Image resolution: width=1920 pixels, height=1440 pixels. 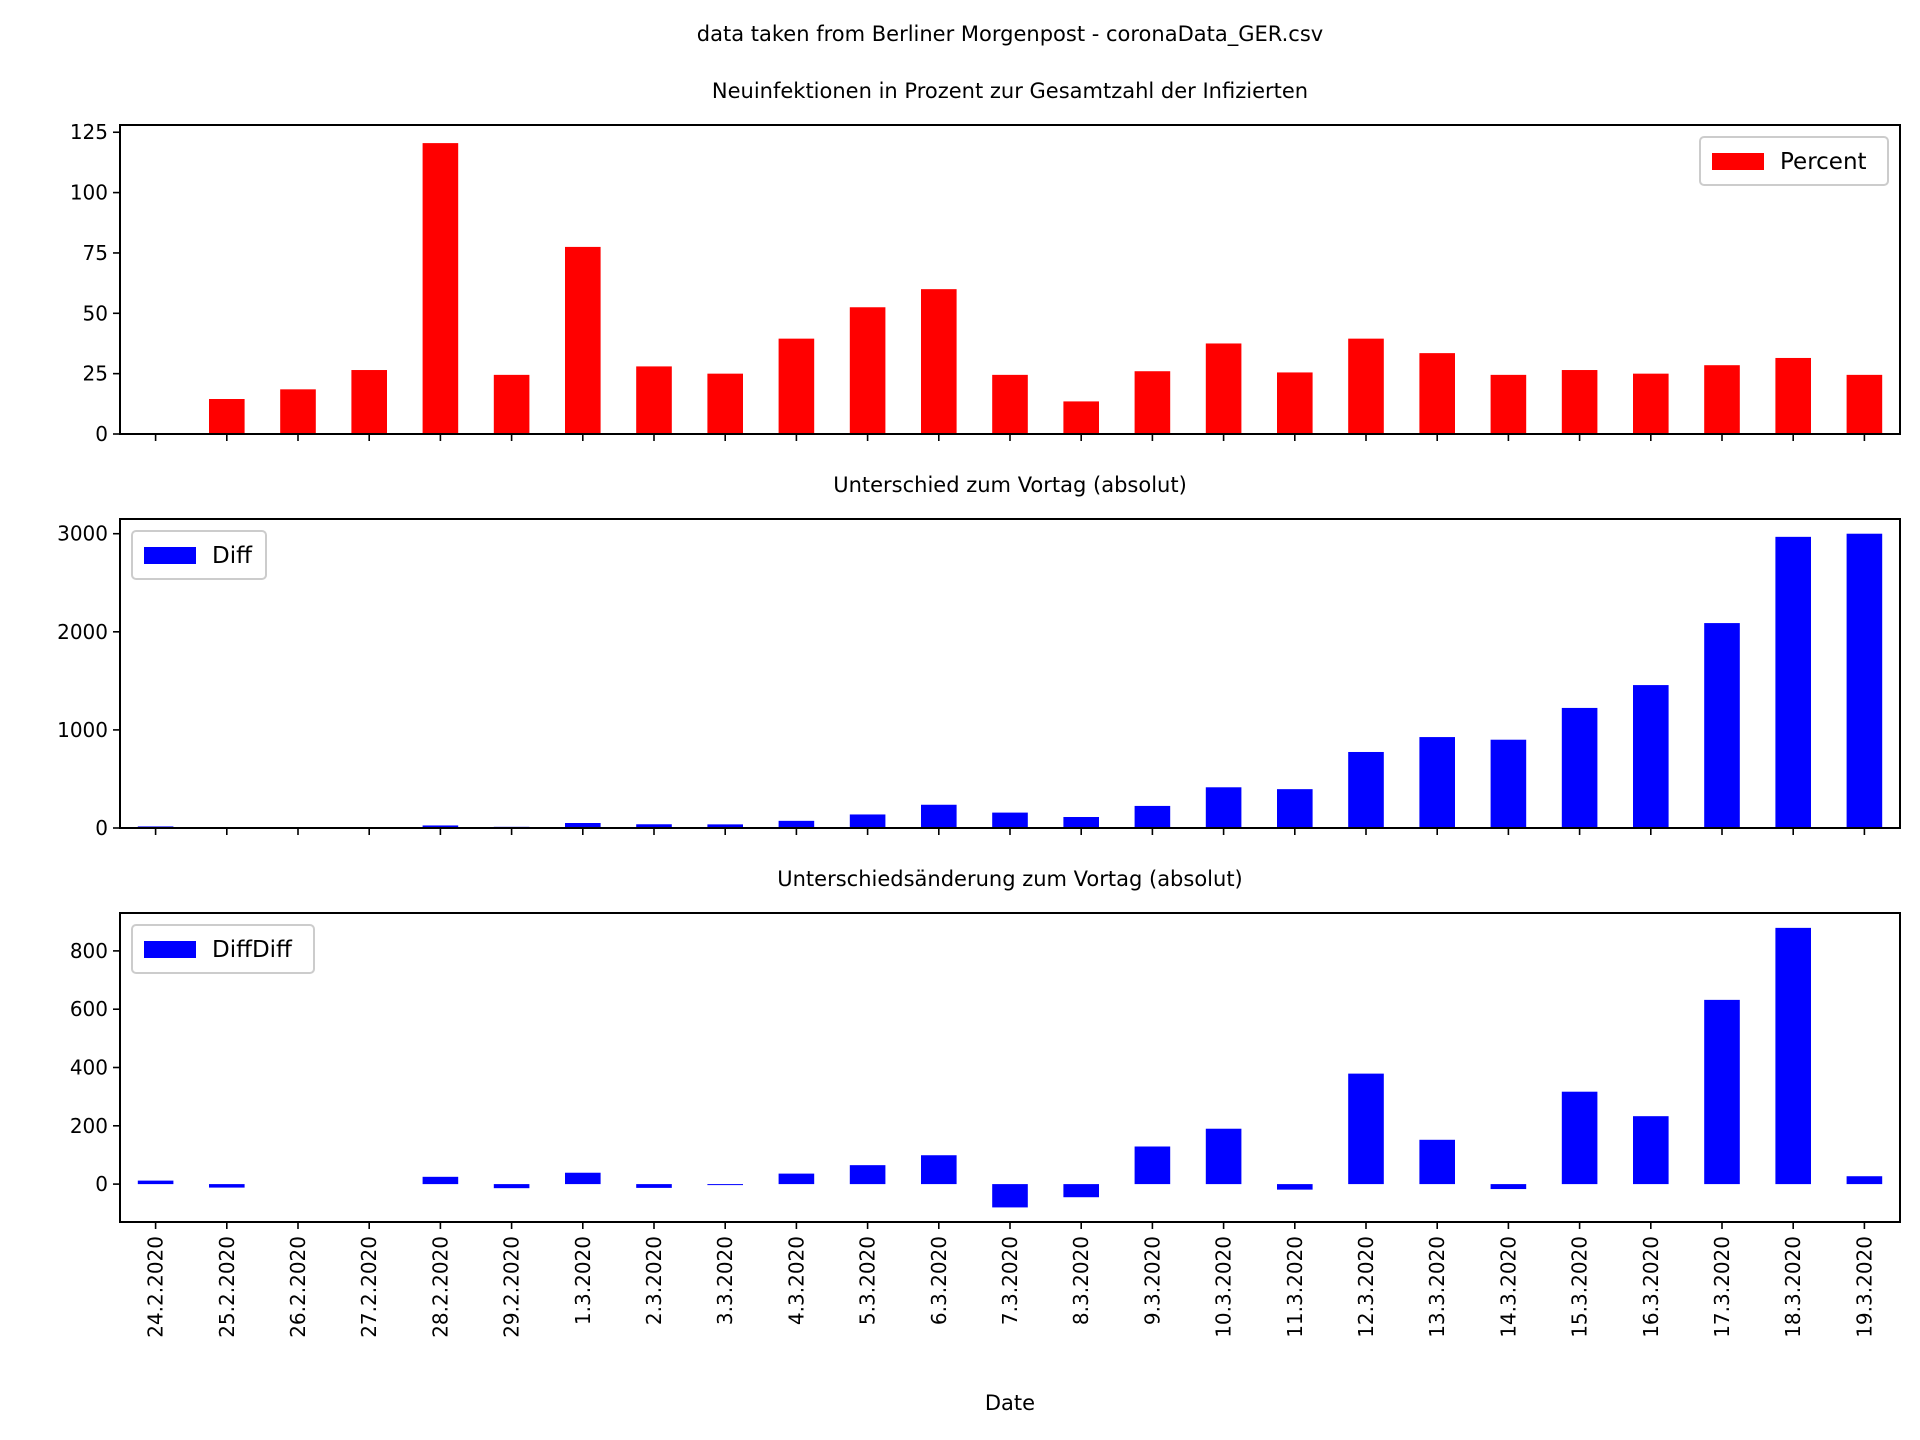 What do you see at coordinates (1722, 399) in the screenshot?
I see `bar-percent-17.3.2020` at bounding box center [1722, 399].